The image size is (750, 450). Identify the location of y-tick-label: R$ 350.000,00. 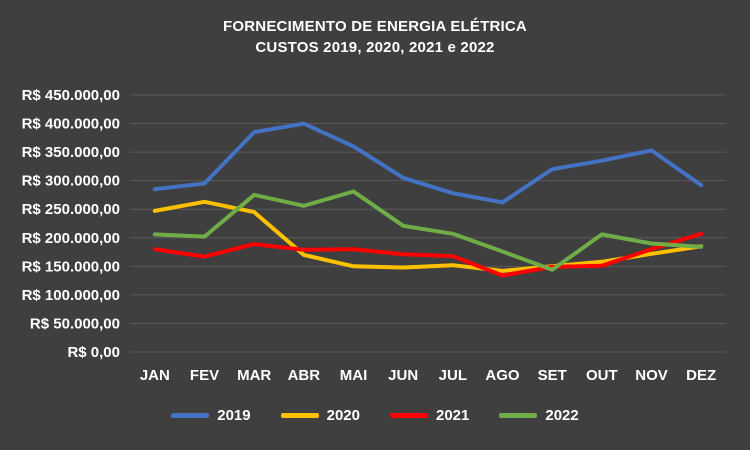
(71, 152).